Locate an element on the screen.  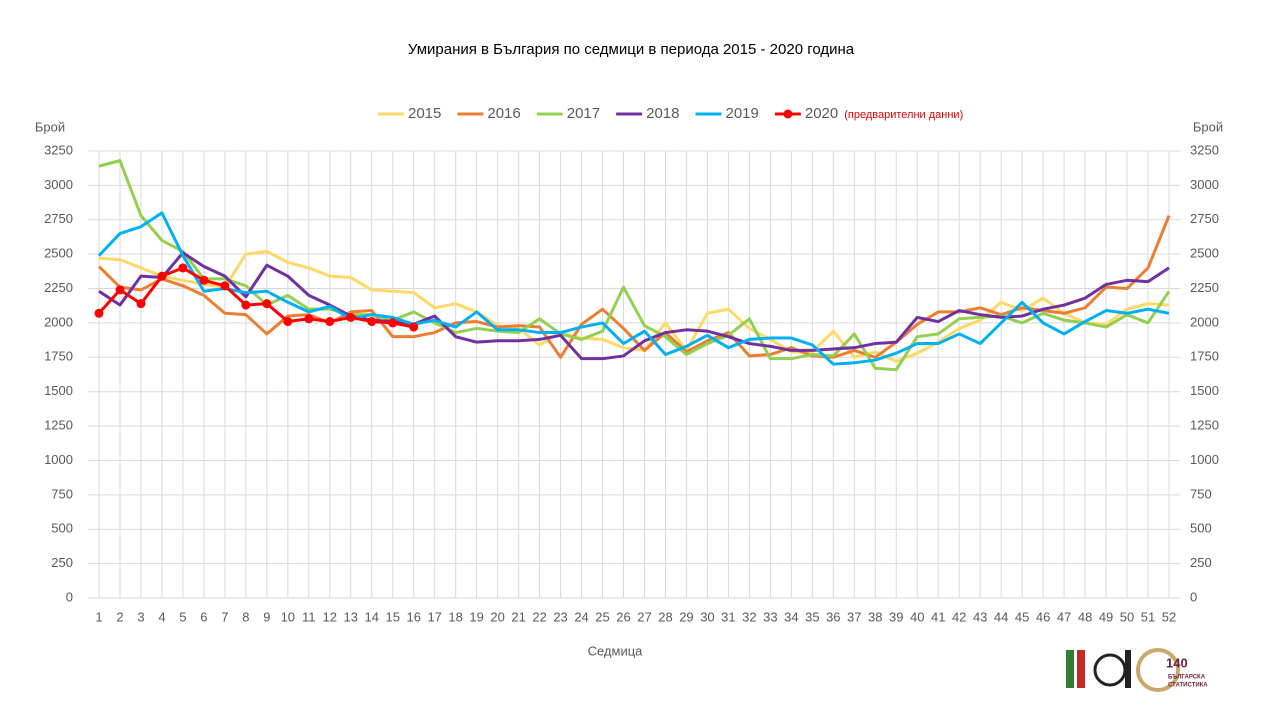
y2-tick-label: 500 is located at coordinates (1201, 528).